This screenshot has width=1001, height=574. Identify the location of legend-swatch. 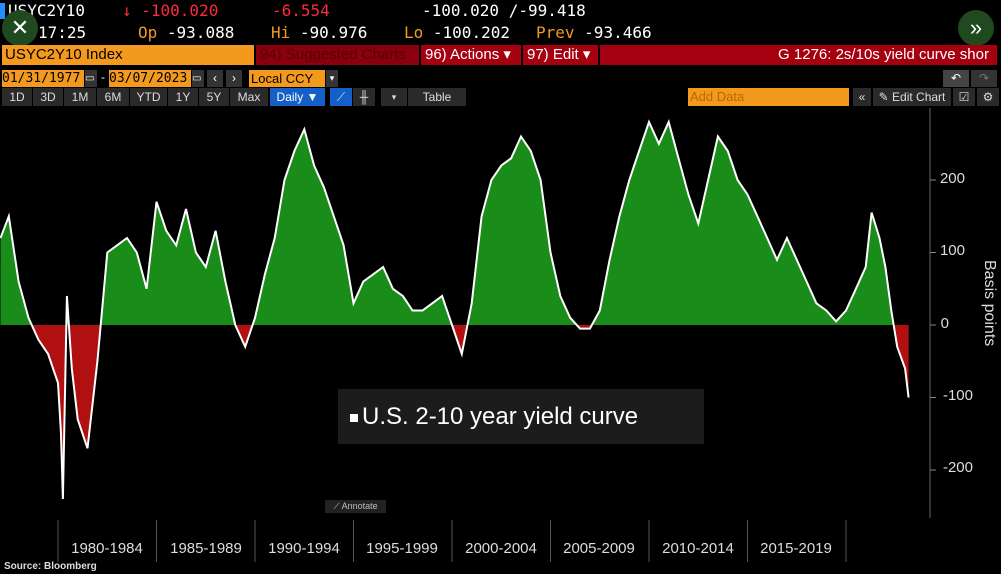
(354, 417).